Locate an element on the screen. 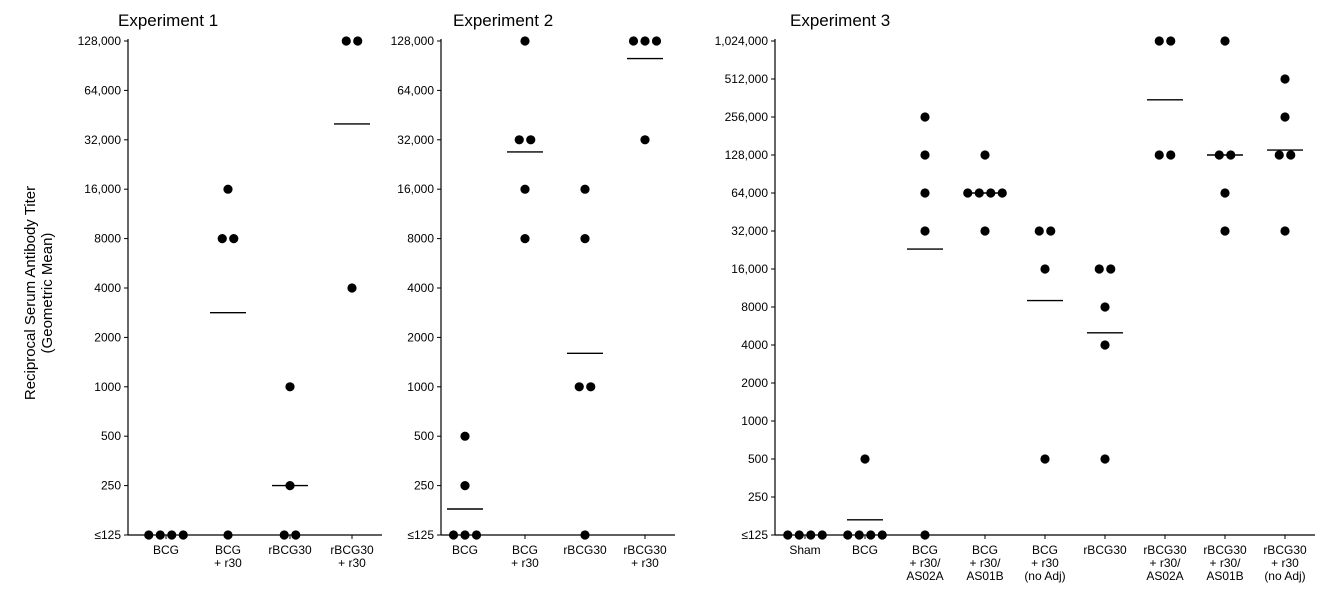  panel-title: Experiment 2 is located at coordinates (503, 20).